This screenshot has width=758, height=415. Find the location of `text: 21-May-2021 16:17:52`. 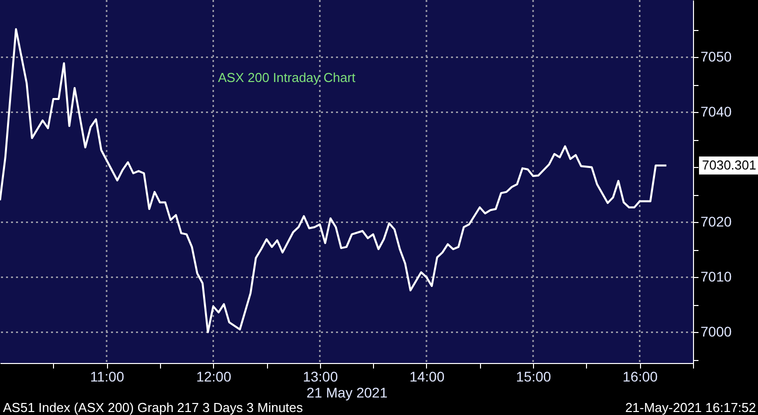

text: 21-May-2021 16:17:52 is located at coordinates (690, 407).